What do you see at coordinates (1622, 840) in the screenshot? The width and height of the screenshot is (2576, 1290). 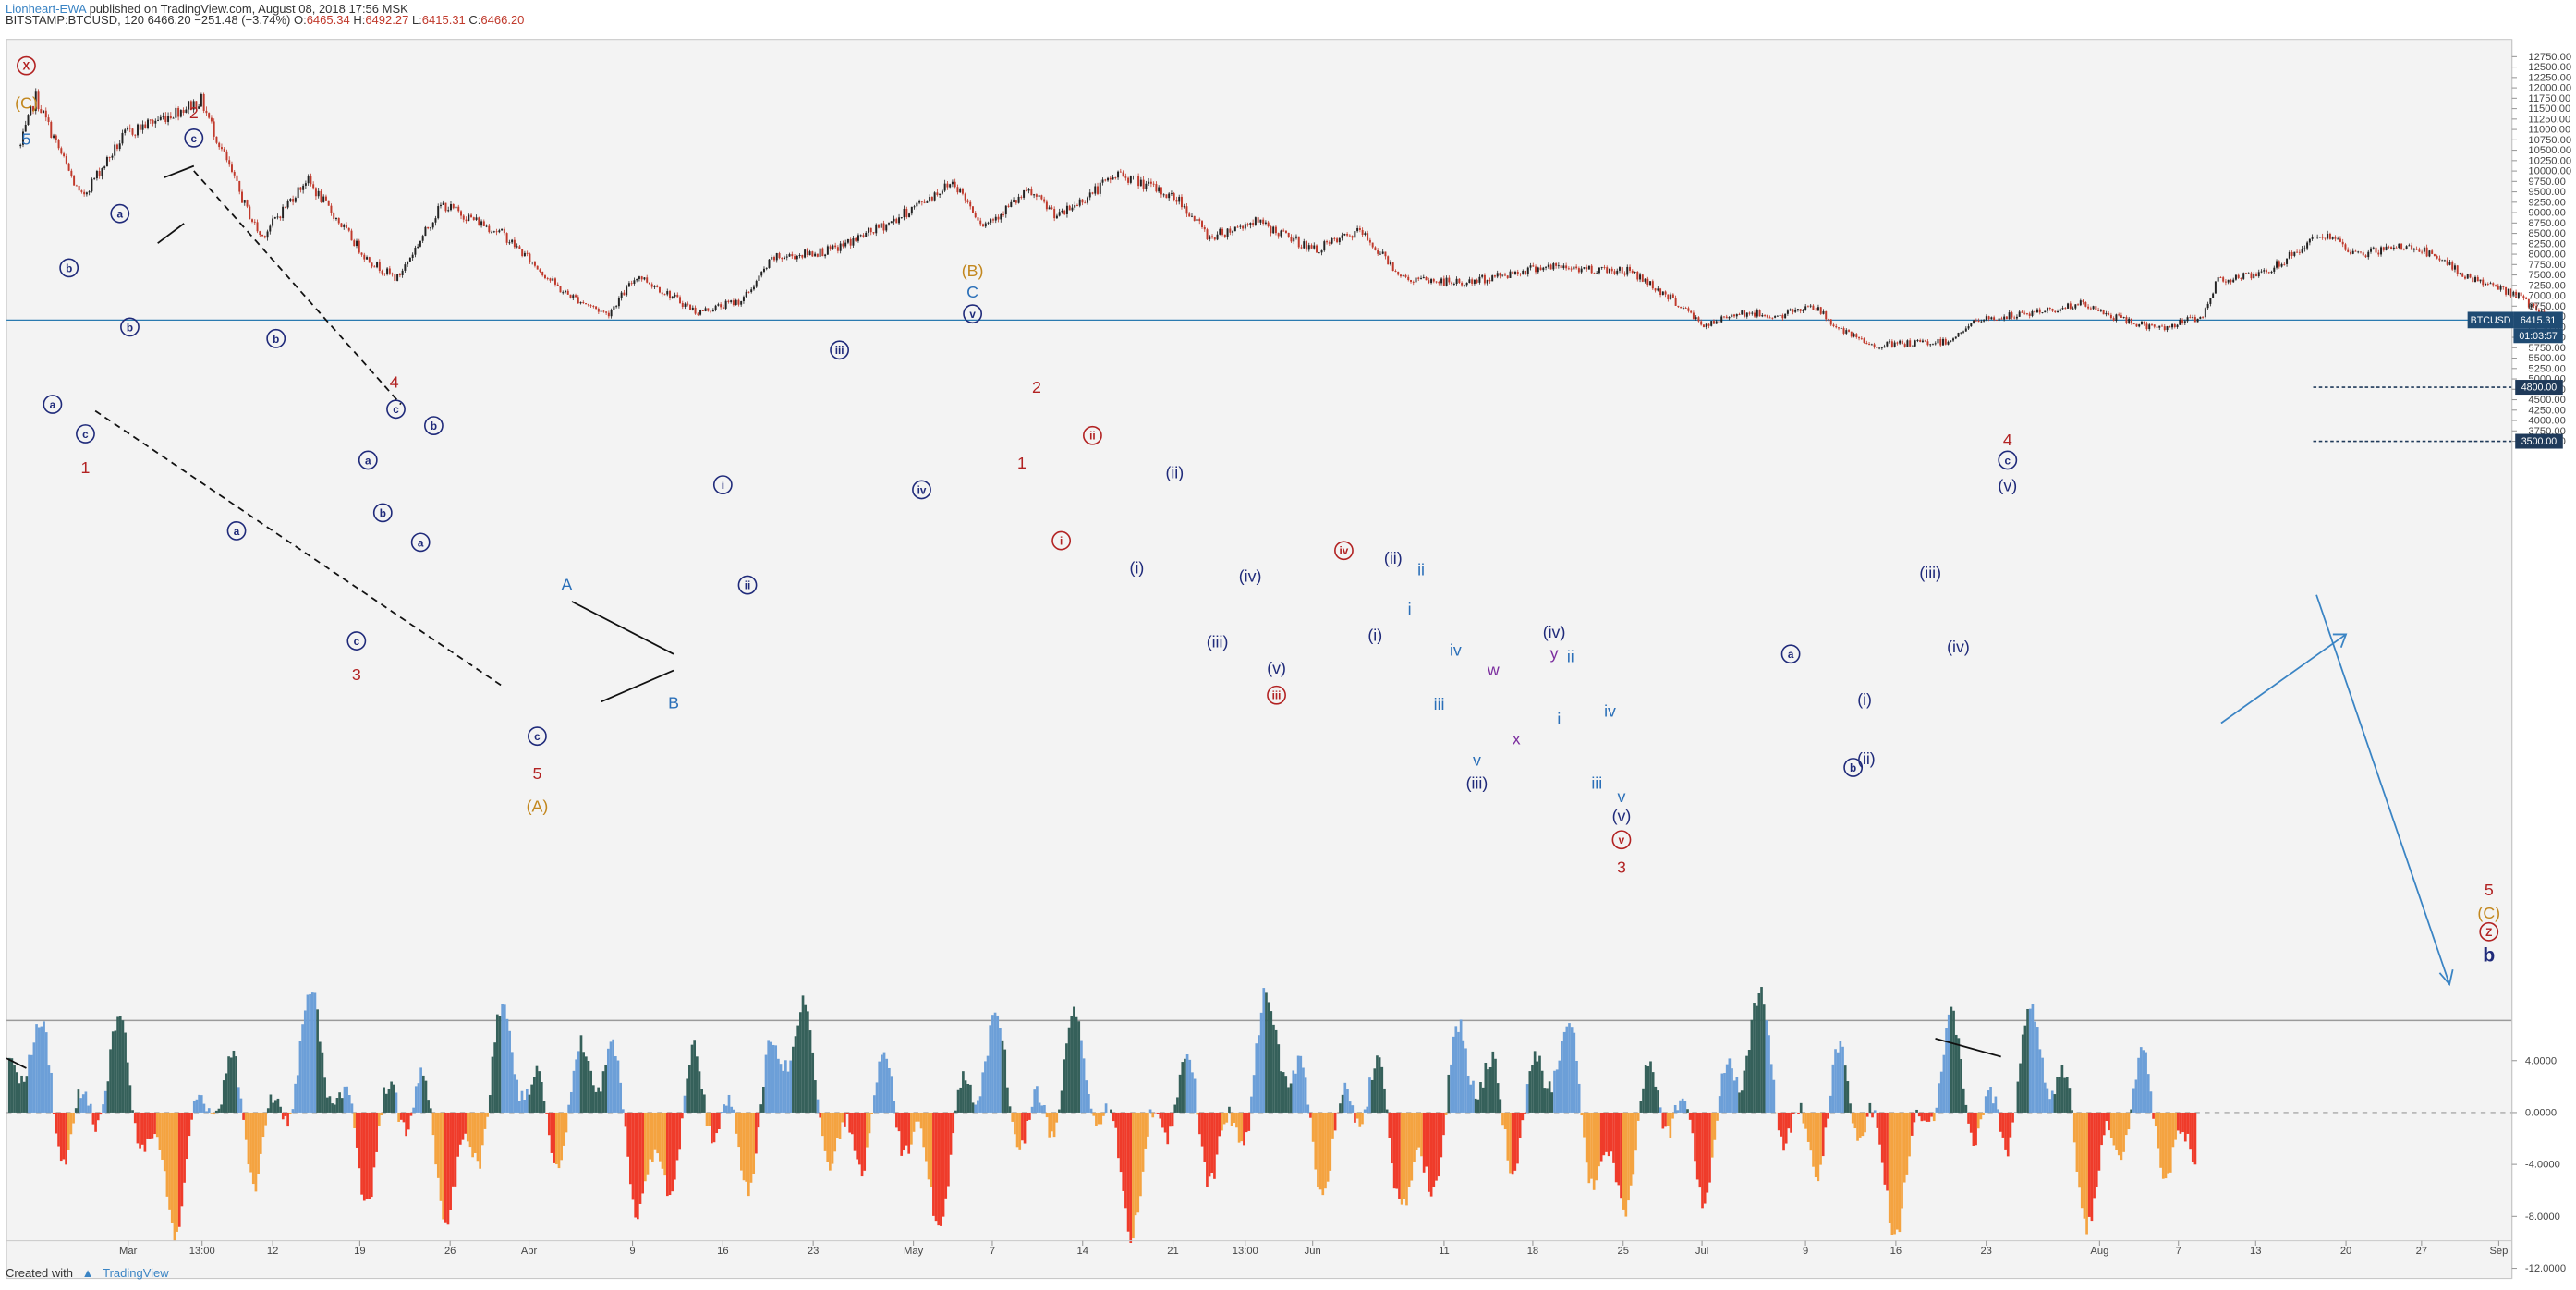 I see `wave-label: v` at bounding box center [1622, 840].